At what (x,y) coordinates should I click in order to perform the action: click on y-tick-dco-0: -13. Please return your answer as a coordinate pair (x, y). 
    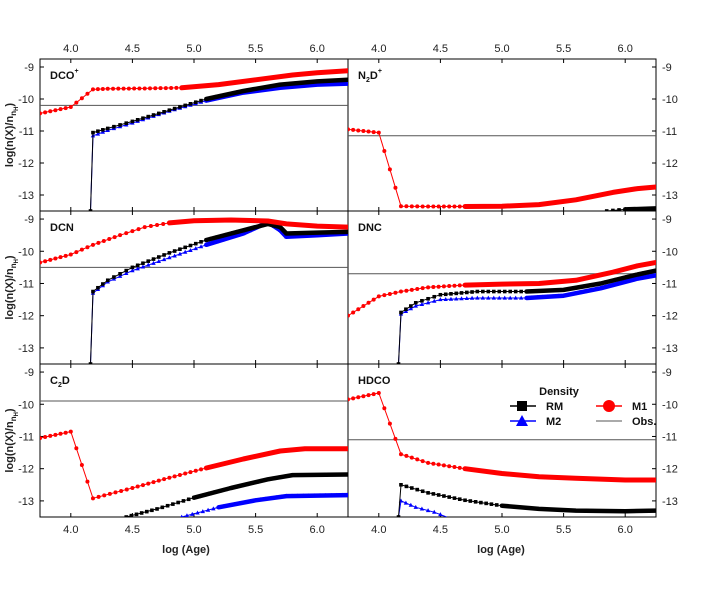
    Looking at the image, I should click on (26, 196).